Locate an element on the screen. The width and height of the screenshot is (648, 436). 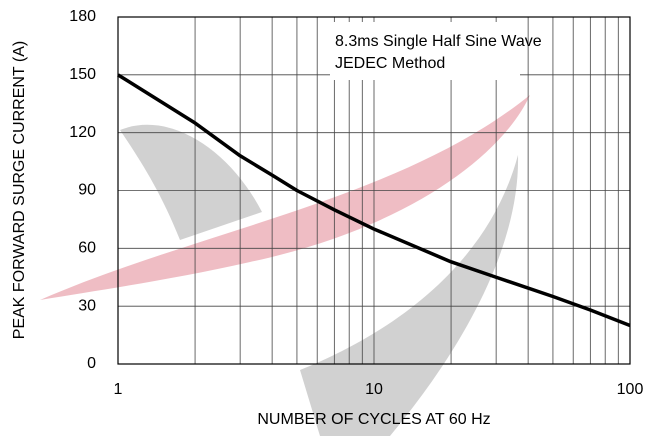
watermark-gray is located at coordinates (191, 182).